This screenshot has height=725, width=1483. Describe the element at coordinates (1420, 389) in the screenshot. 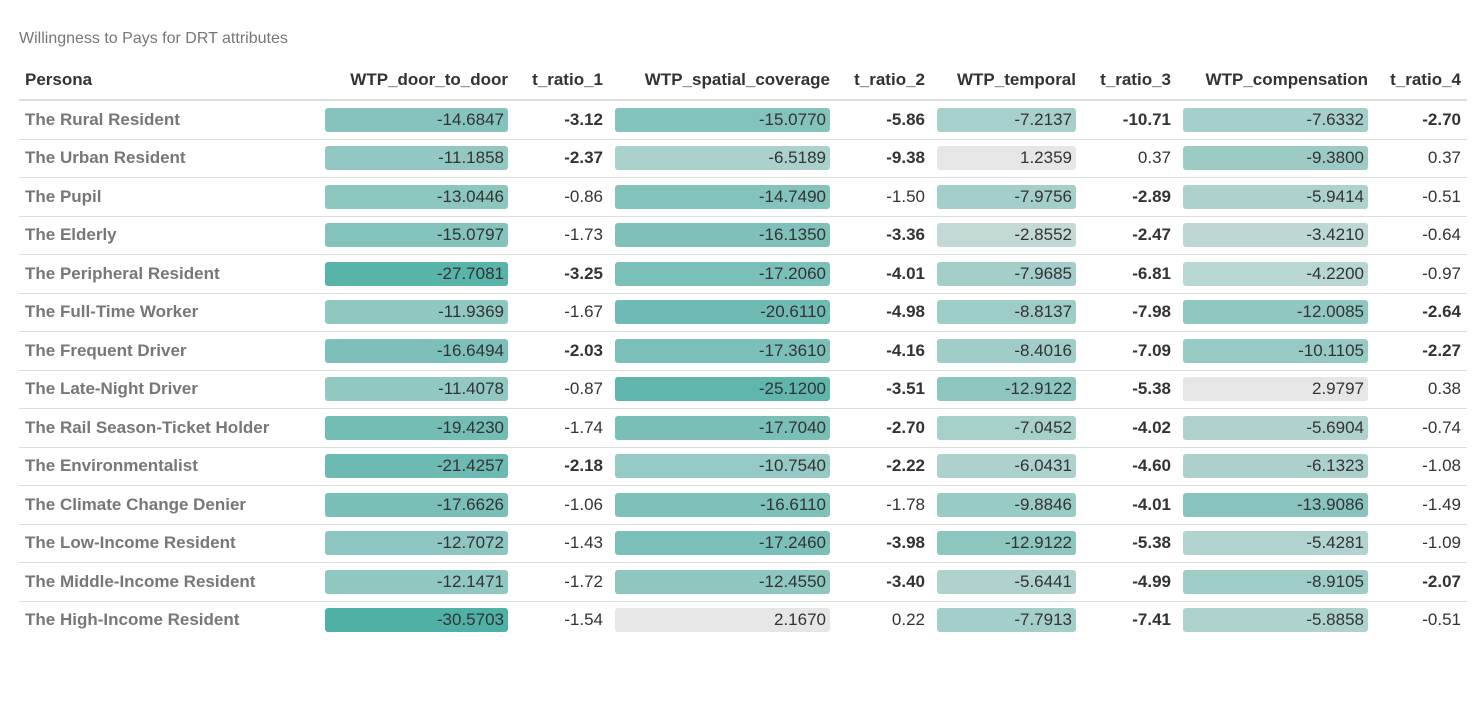

I see `t-ratio-4-cell: 0.38` at that location.